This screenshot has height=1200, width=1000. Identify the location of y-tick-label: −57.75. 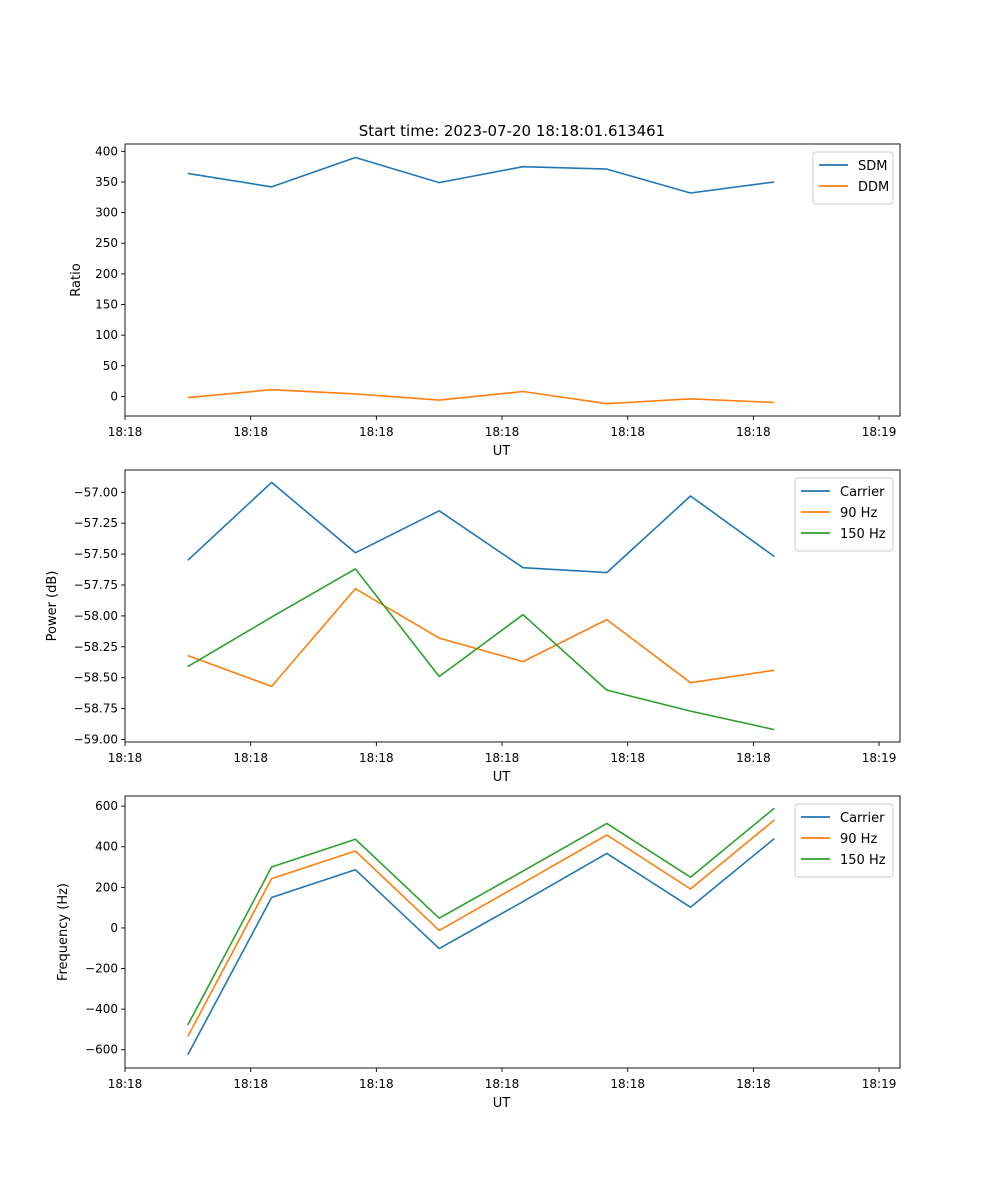
(96, 585).